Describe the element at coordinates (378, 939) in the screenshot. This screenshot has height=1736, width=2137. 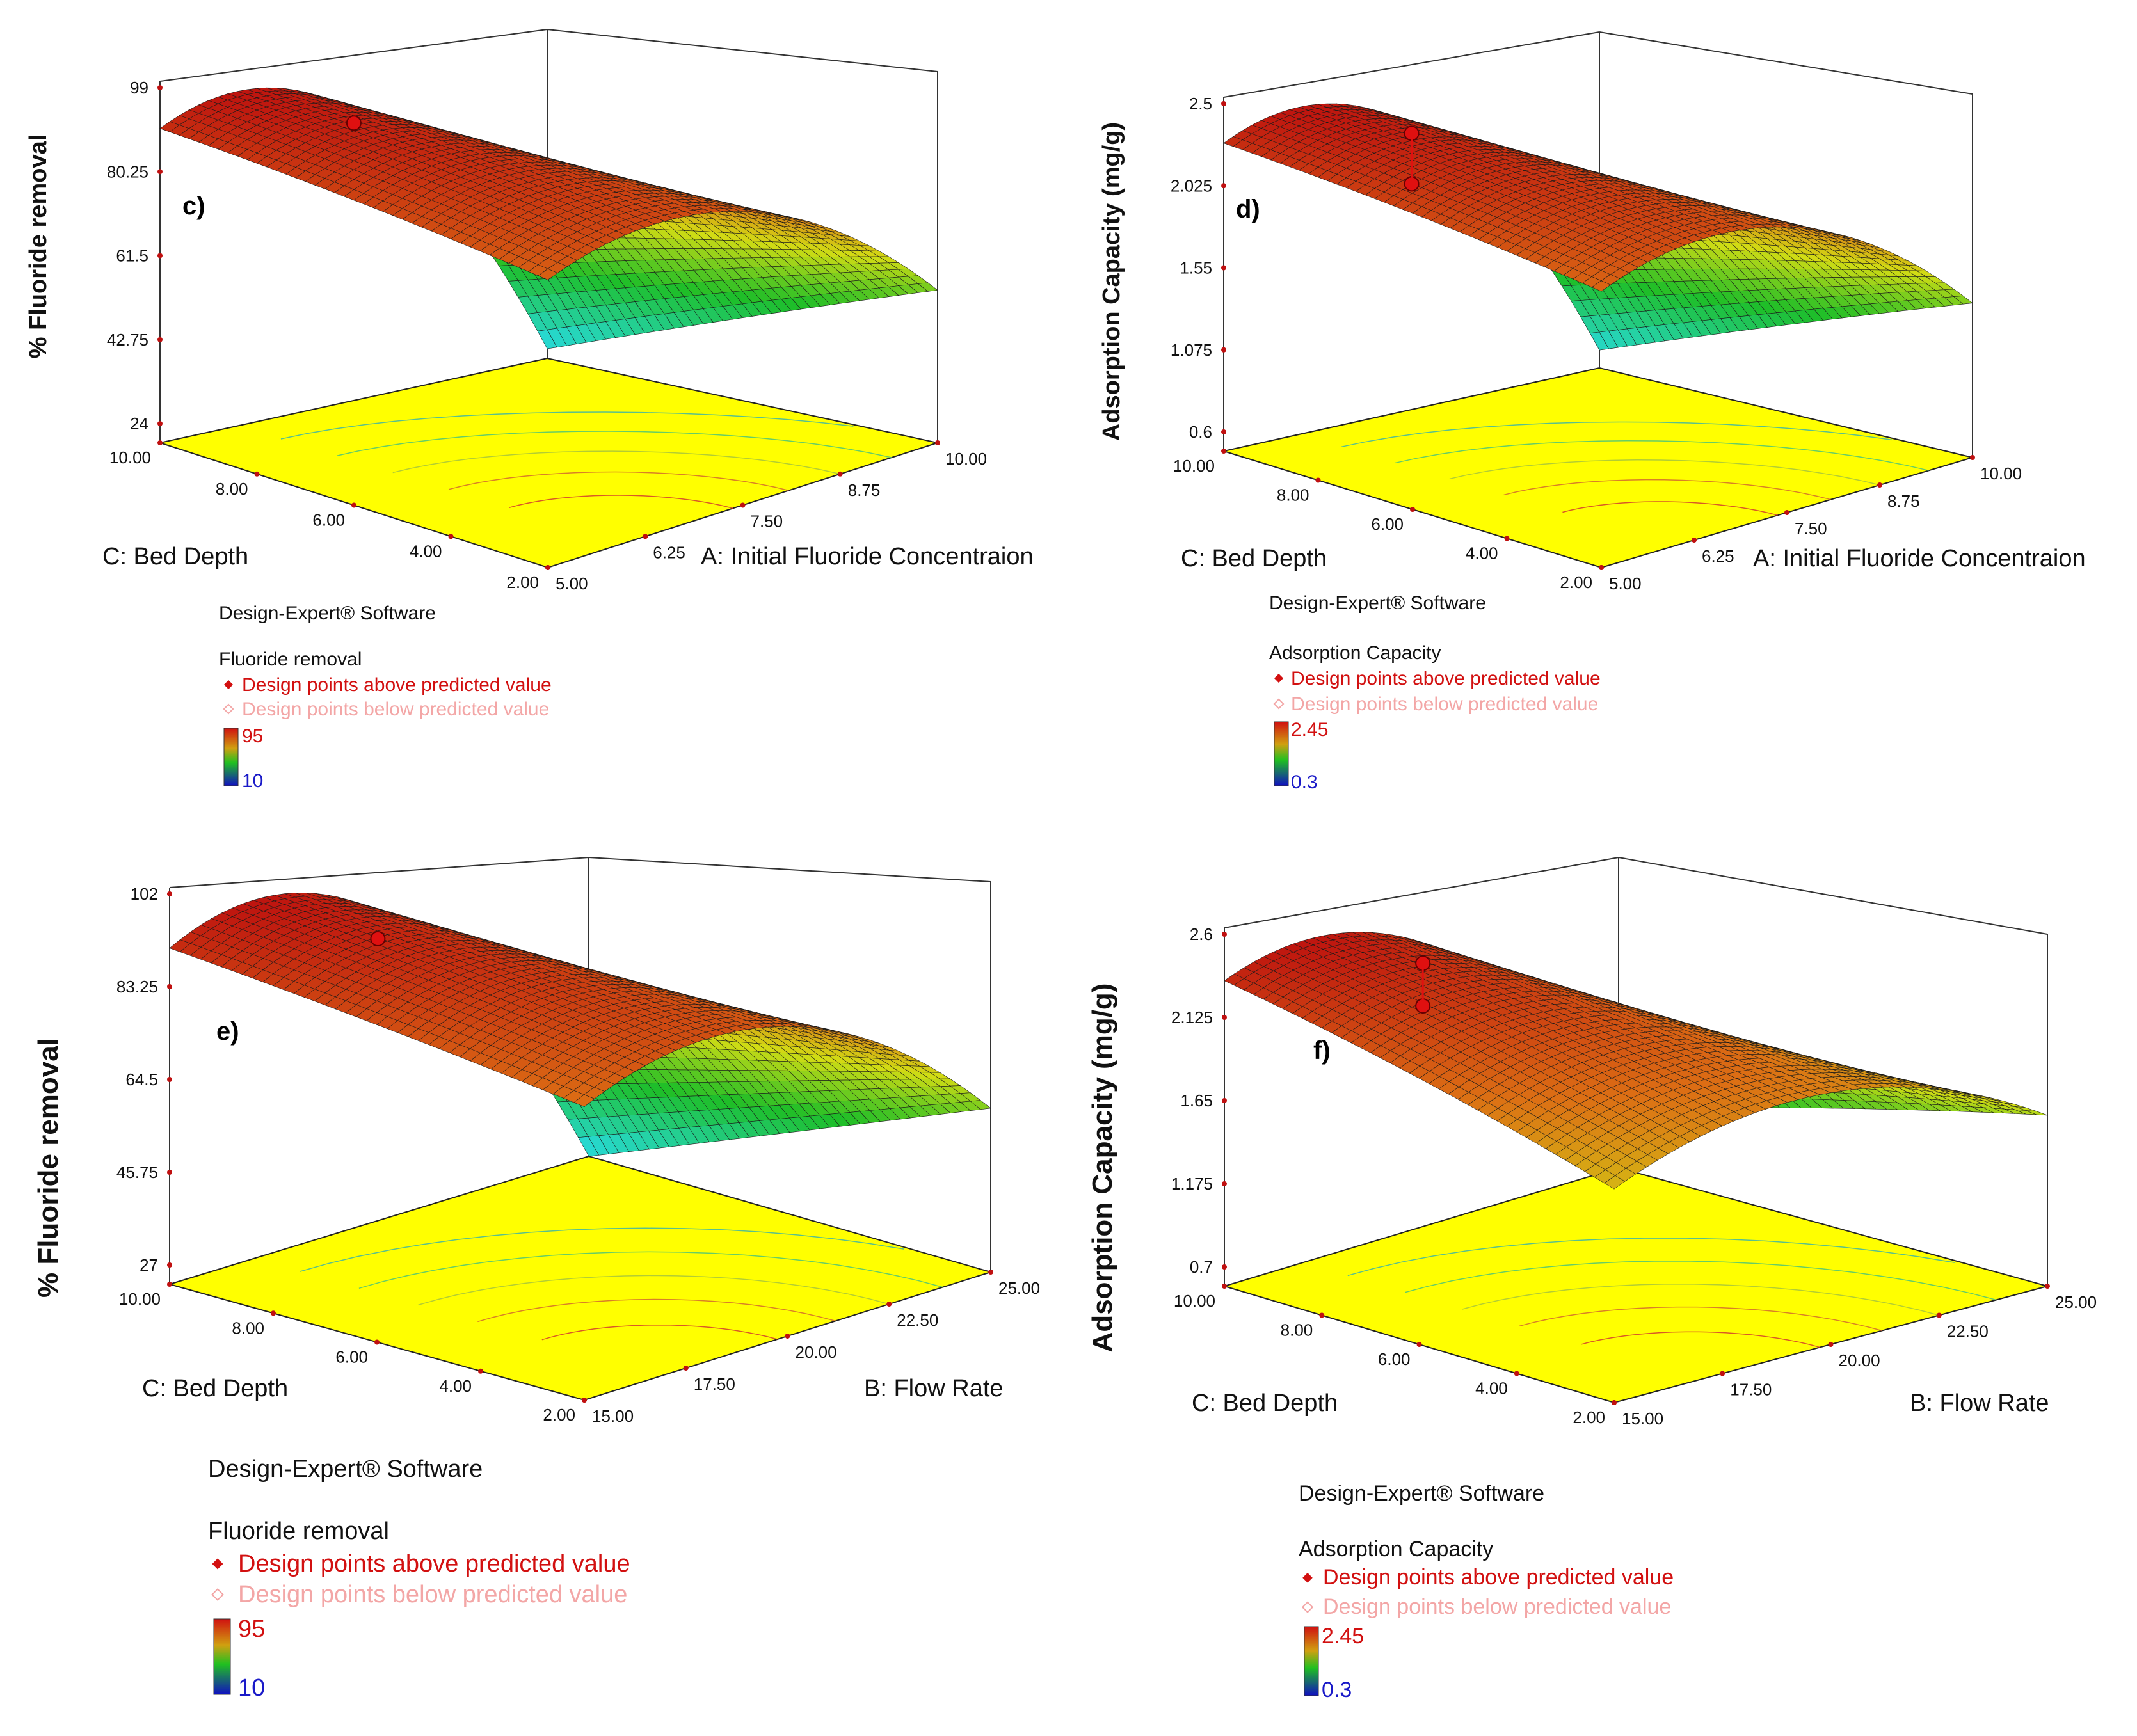
I see `panel-e-points` at that location.